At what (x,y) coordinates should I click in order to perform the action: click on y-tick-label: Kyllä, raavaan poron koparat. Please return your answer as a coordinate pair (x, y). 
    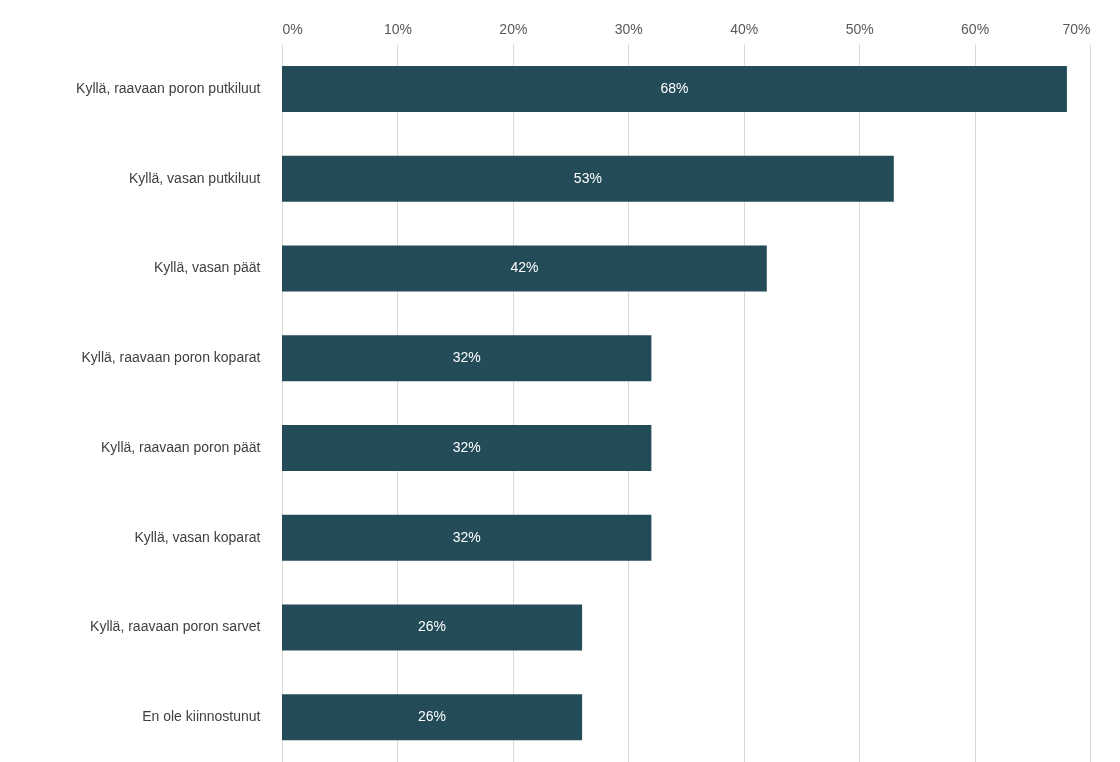
    Looking at the image, I should click on (171, 357).